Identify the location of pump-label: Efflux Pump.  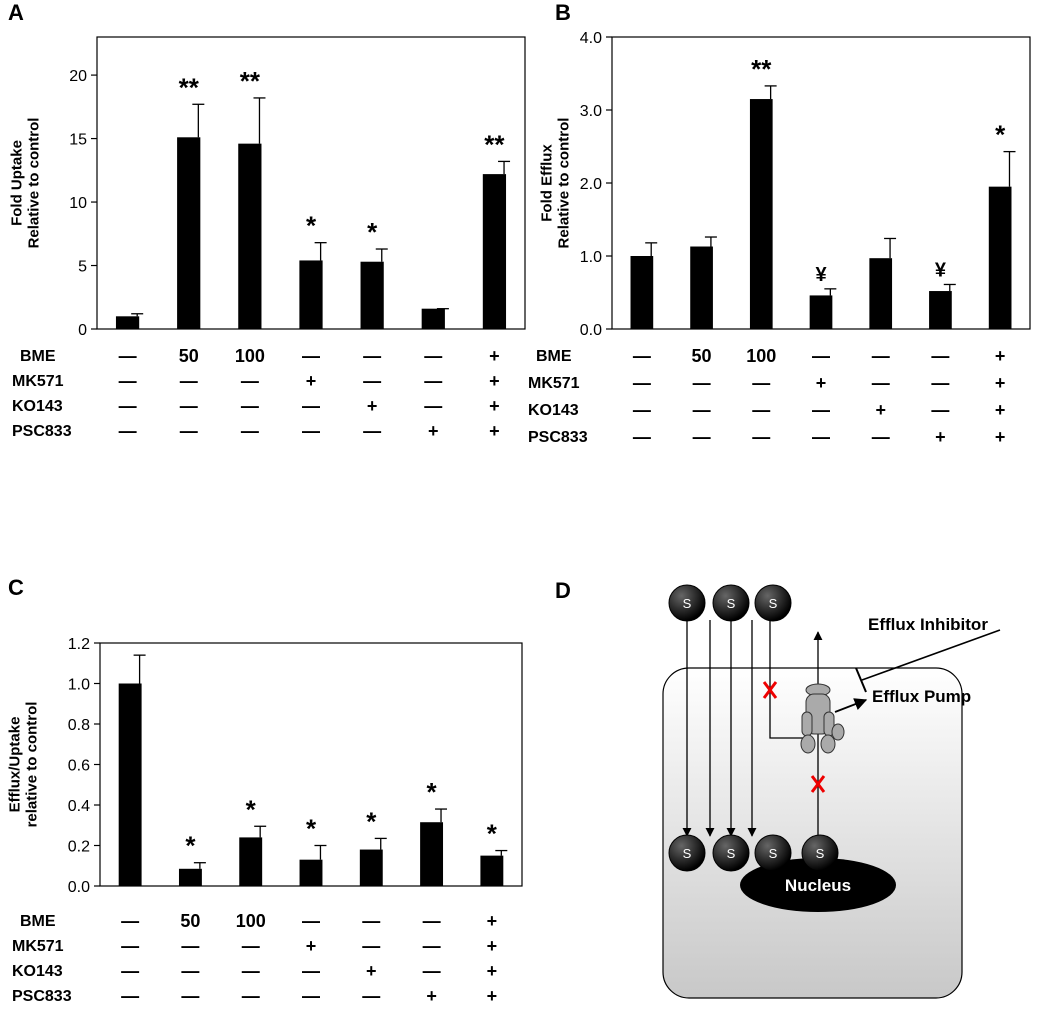
(921, 696).